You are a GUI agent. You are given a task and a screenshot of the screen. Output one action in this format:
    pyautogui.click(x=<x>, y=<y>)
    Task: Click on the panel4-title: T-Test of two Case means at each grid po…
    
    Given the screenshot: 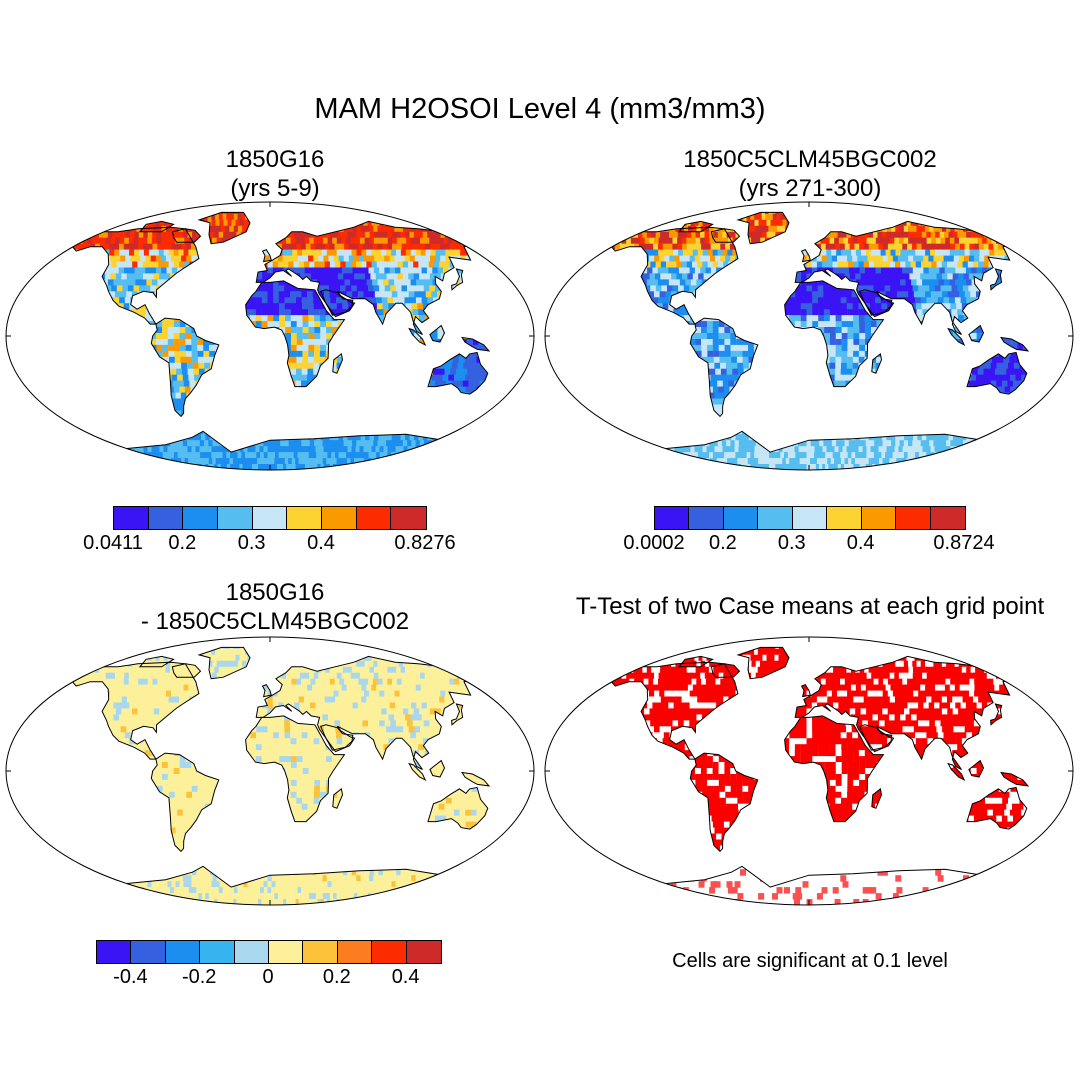 What is the action you would take?
    pyautogui.click(x=810, y=606)
    